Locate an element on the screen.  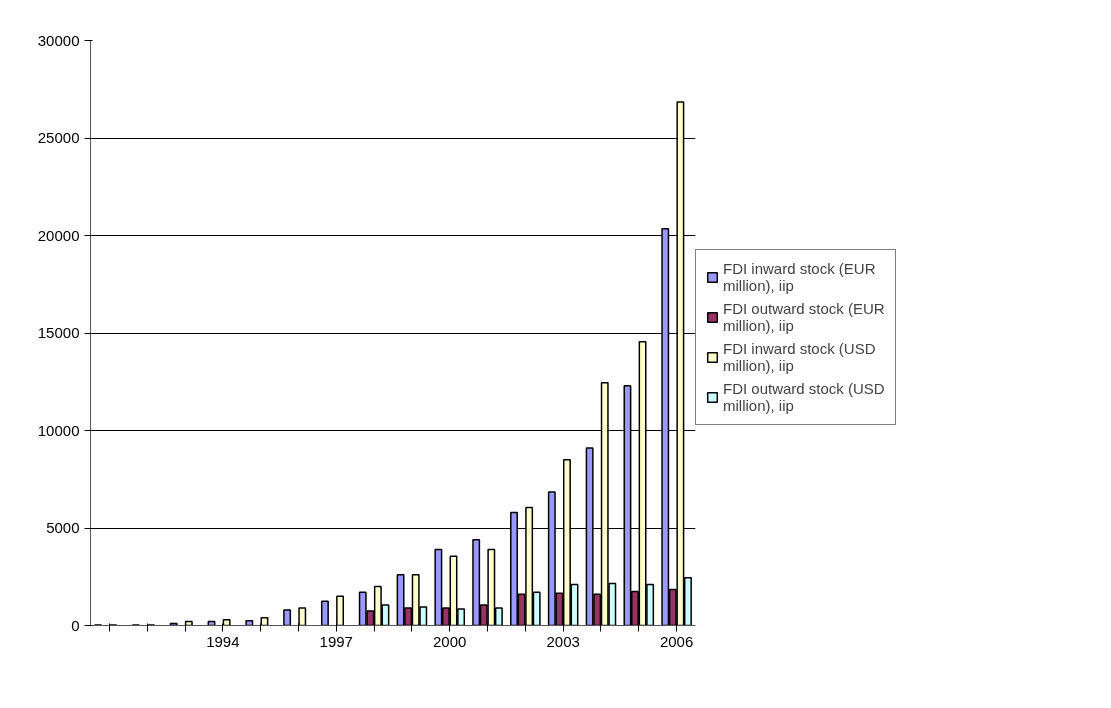
x-tick-label: 2006 is located at coordinates (676, 641).